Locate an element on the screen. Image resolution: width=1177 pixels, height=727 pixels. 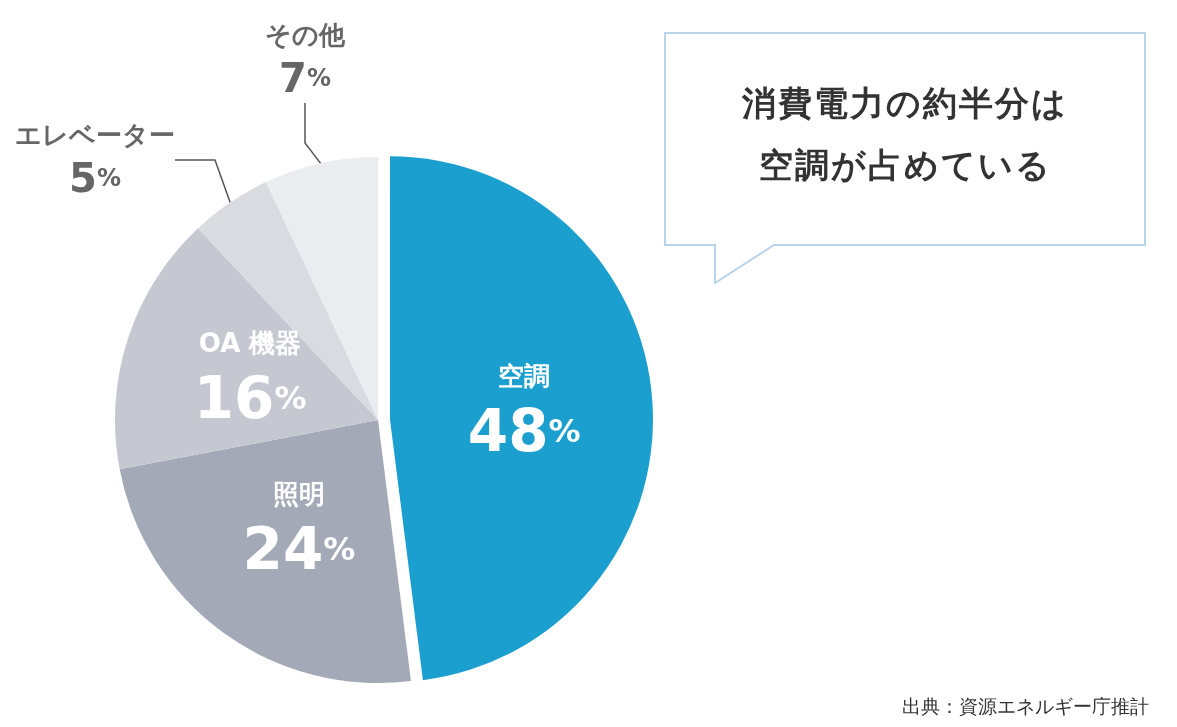
slice-label: 空調 is located at coordinates (524, 375).